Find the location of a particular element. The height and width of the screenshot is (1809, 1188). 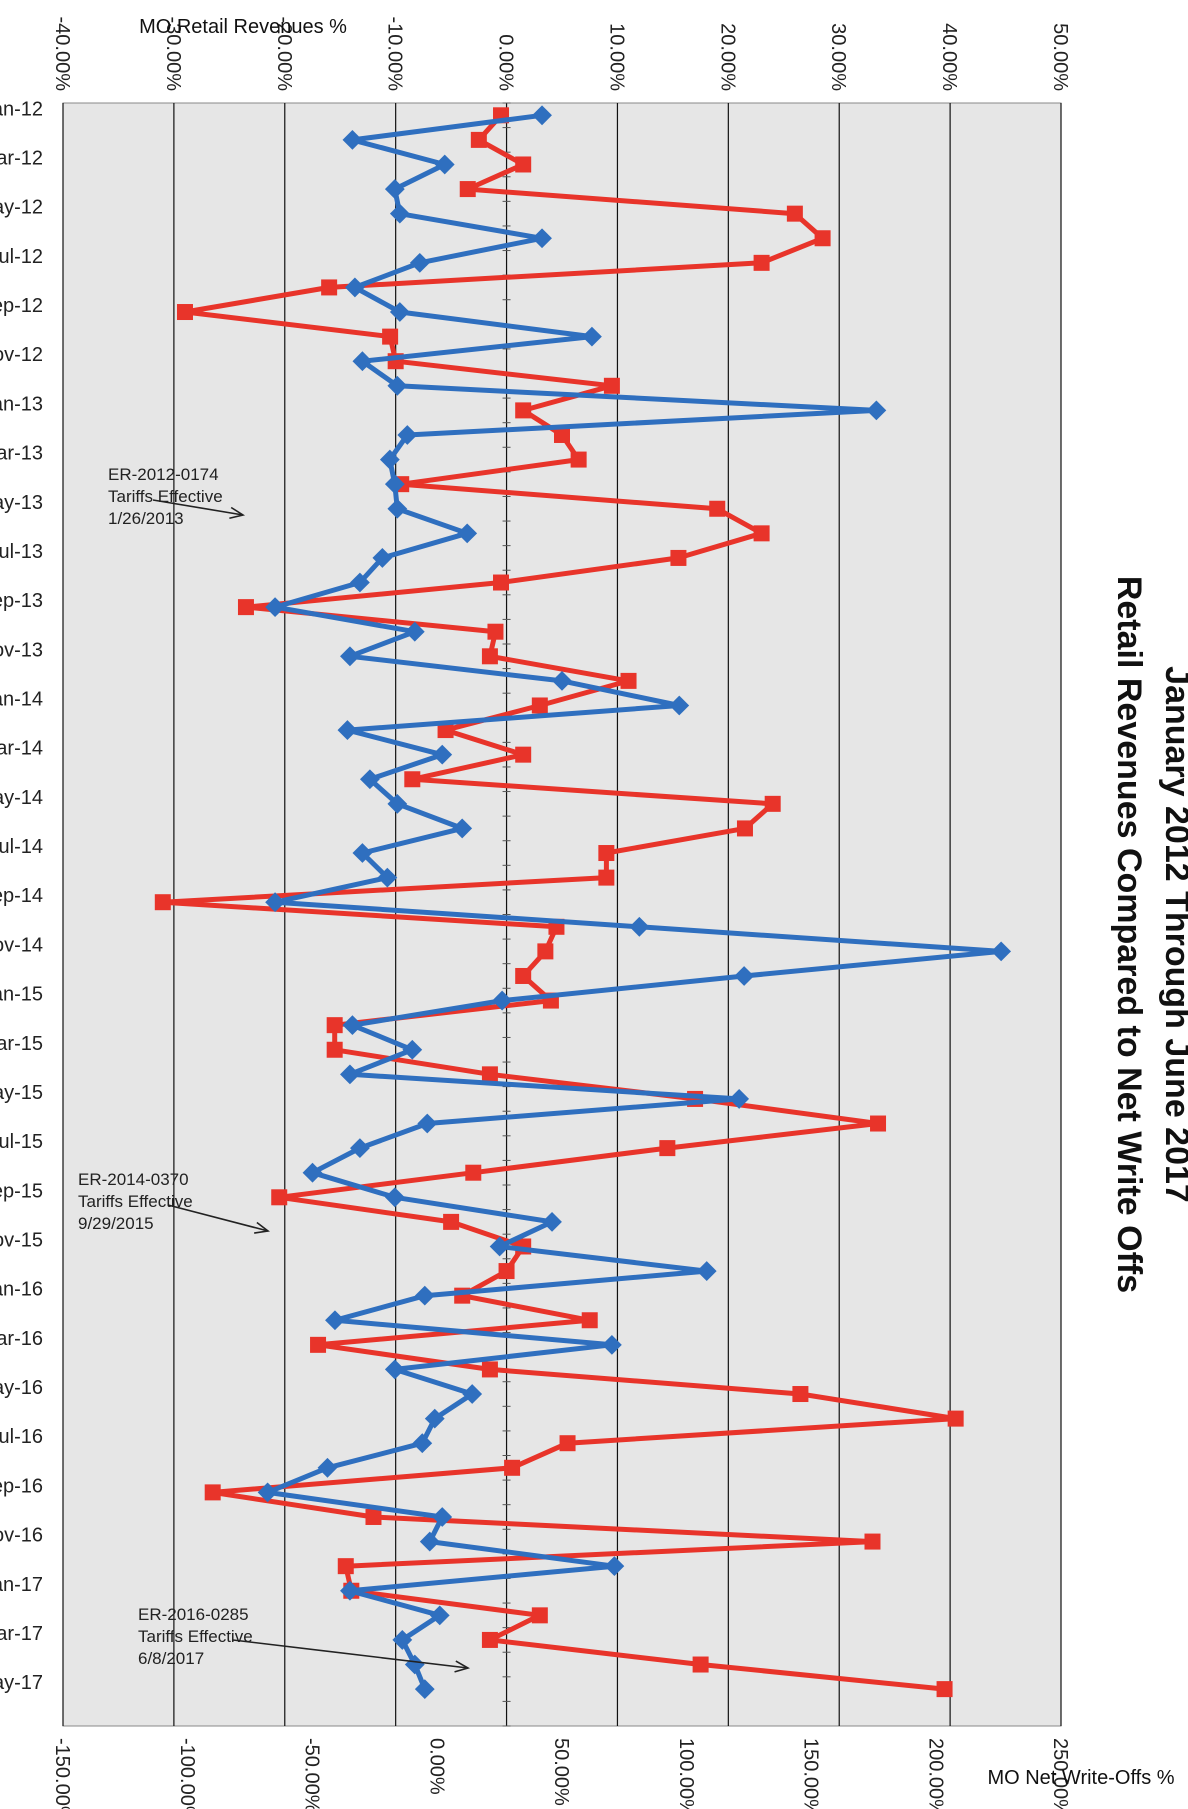

retail-tick-label: 30.00% is located at coordinates (838, 57).